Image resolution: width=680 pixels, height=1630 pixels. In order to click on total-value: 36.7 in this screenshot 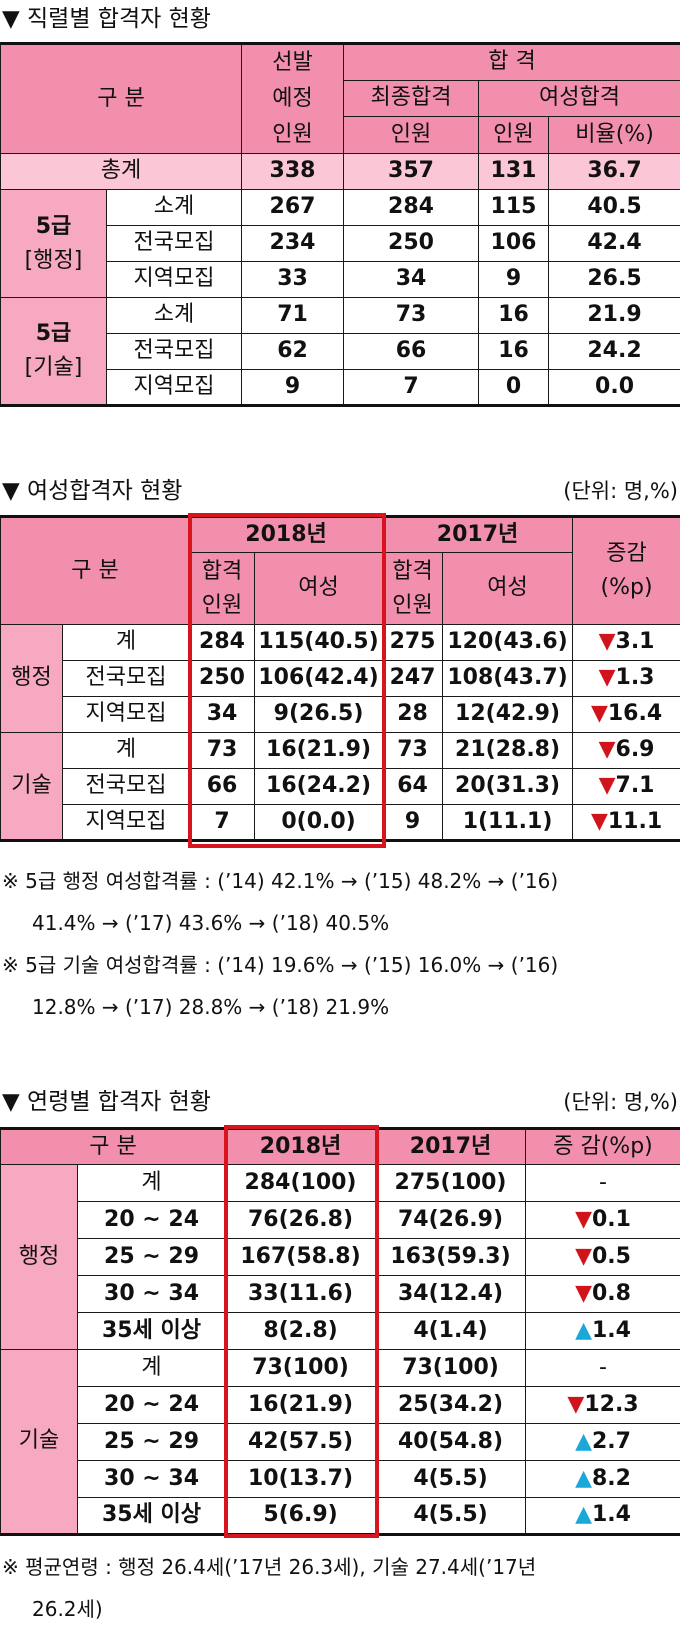, I will do `click(614, 172)`.